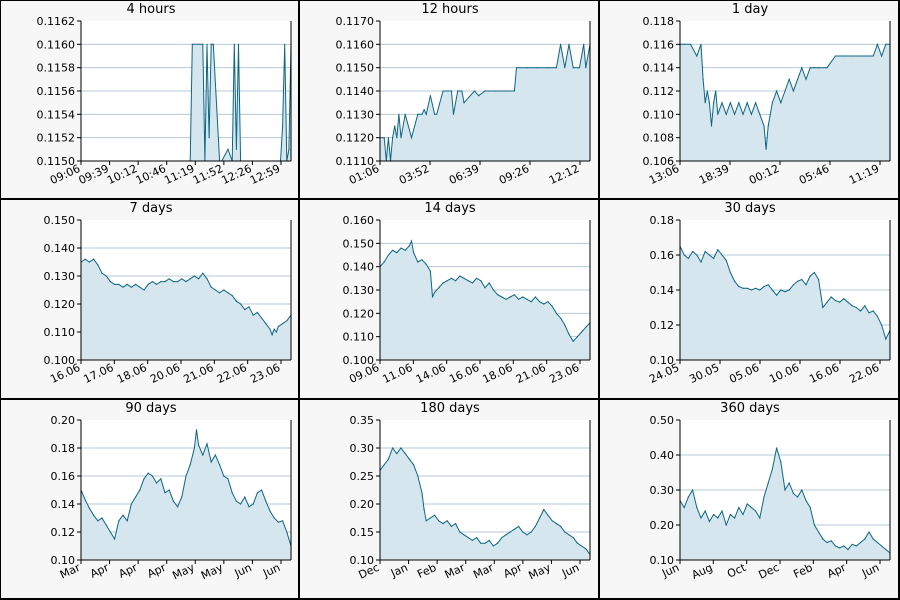  Describe the element at coordinates (355, 114) in the screenshot. I see `y-tick-label: 0.1130` at that location.